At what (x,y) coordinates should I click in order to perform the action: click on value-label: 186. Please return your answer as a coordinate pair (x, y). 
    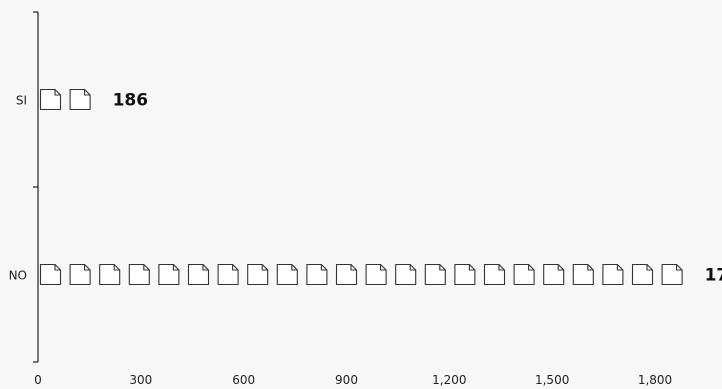
    Looking at the image, I should click on (131, 101).